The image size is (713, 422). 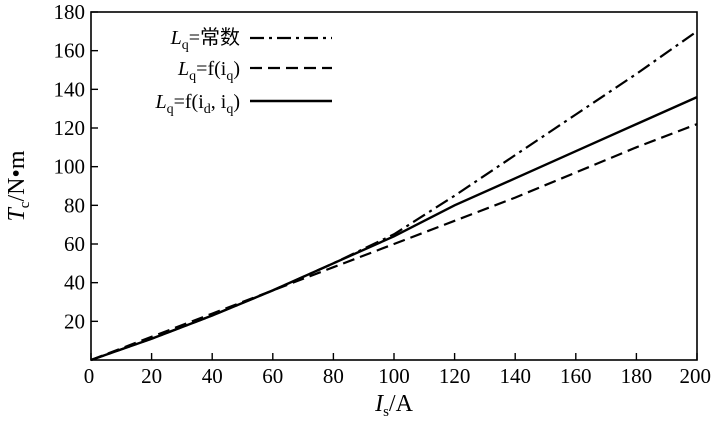 I want to click on y-tick-label: 80, so click(x=74, y=205).